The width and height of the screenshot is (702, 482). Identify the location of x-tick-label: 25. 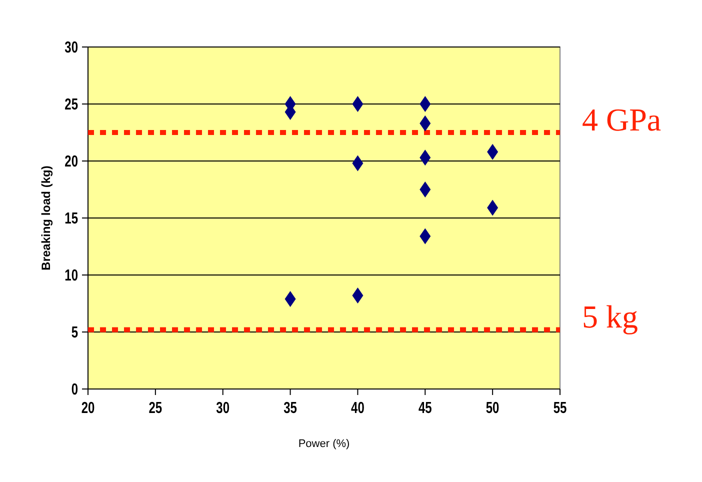
(155, 407).